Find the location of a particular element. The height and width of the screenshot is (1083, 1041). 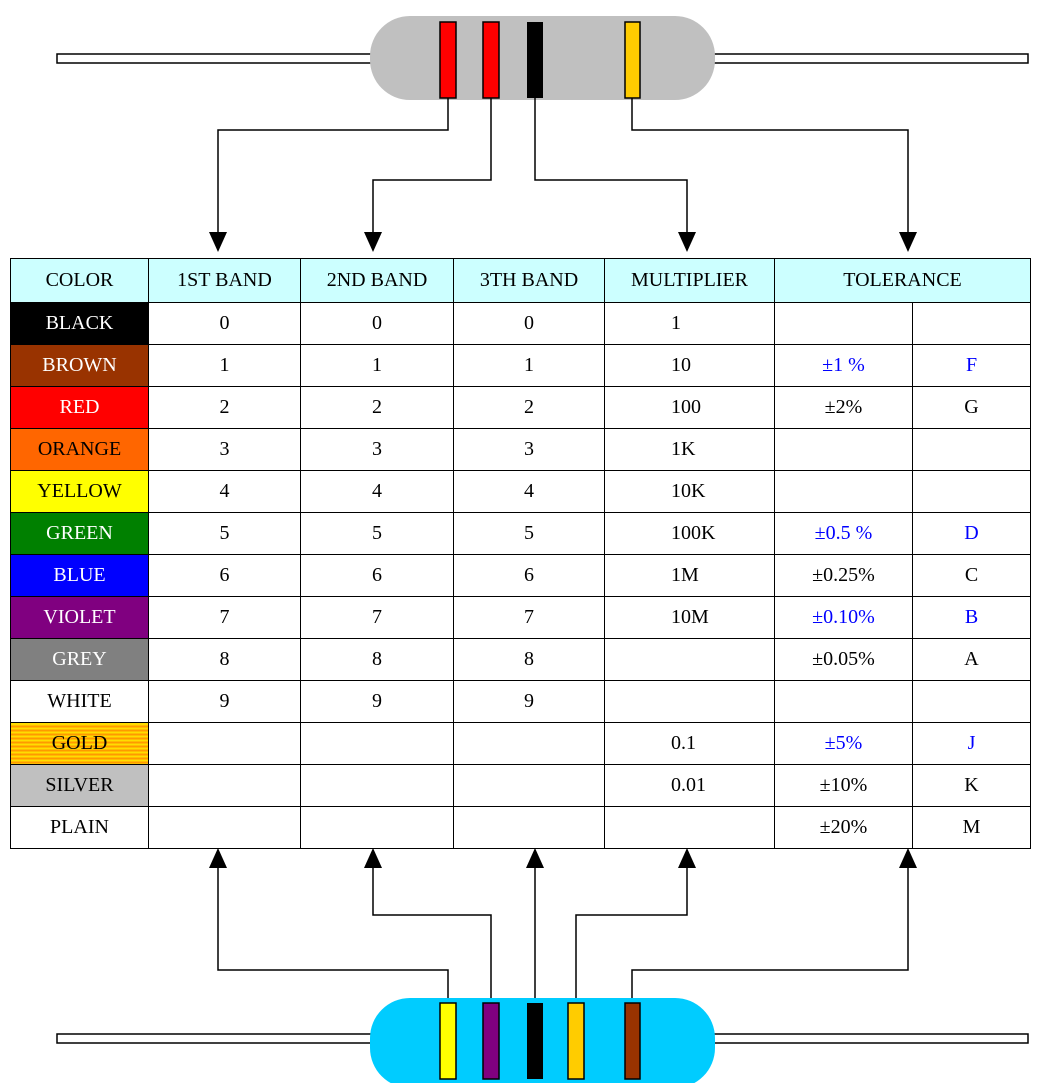

tolerance-cell: ±2% is located at coordinates (843, 407).